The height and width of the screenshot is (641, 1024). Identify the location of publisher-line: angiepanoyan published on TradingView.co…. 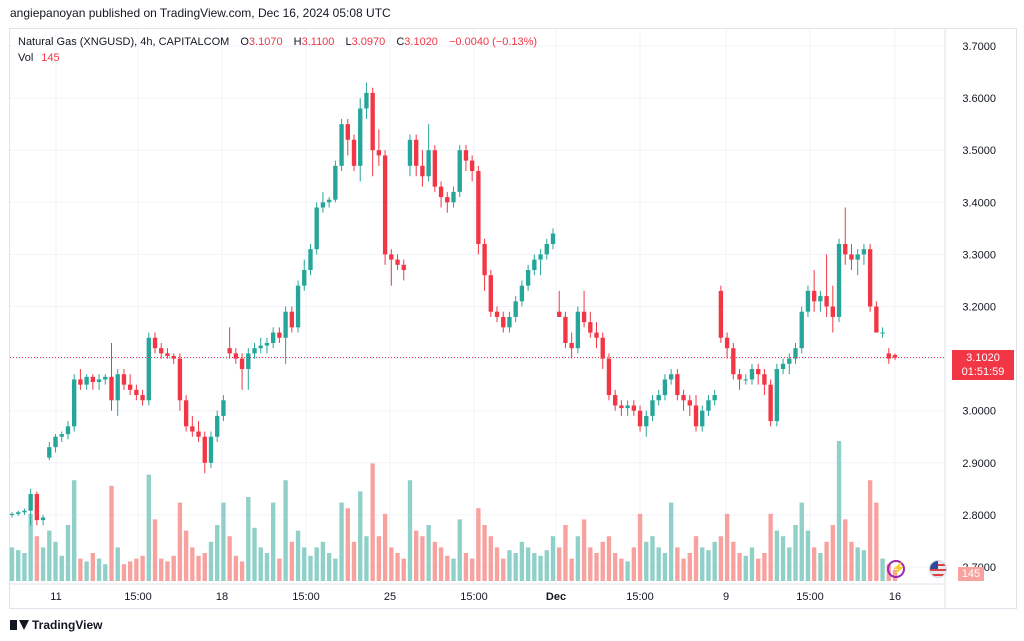
(200, 13).